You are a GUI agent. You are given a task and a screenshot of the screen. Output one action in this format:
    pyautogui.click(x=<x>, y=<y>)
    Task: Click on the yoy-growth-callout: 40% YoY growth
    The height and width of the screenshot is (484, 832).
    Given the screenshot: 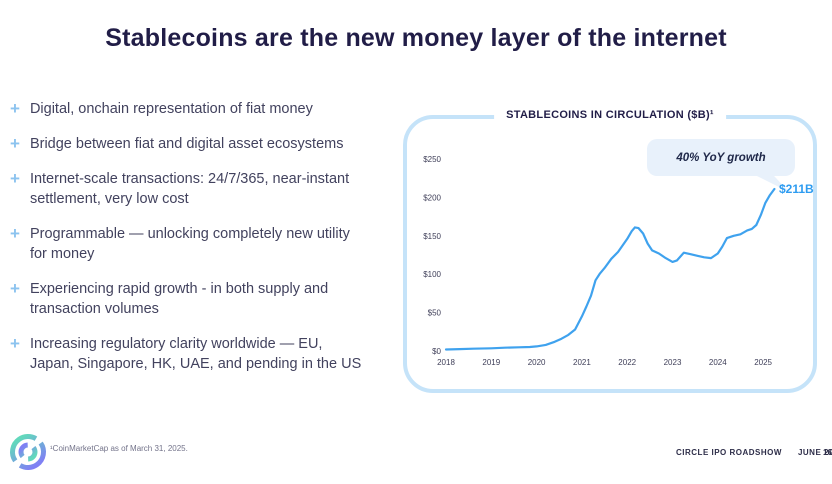 What is the action you would take?
    pyautogui.click(x=721, y=157)
    